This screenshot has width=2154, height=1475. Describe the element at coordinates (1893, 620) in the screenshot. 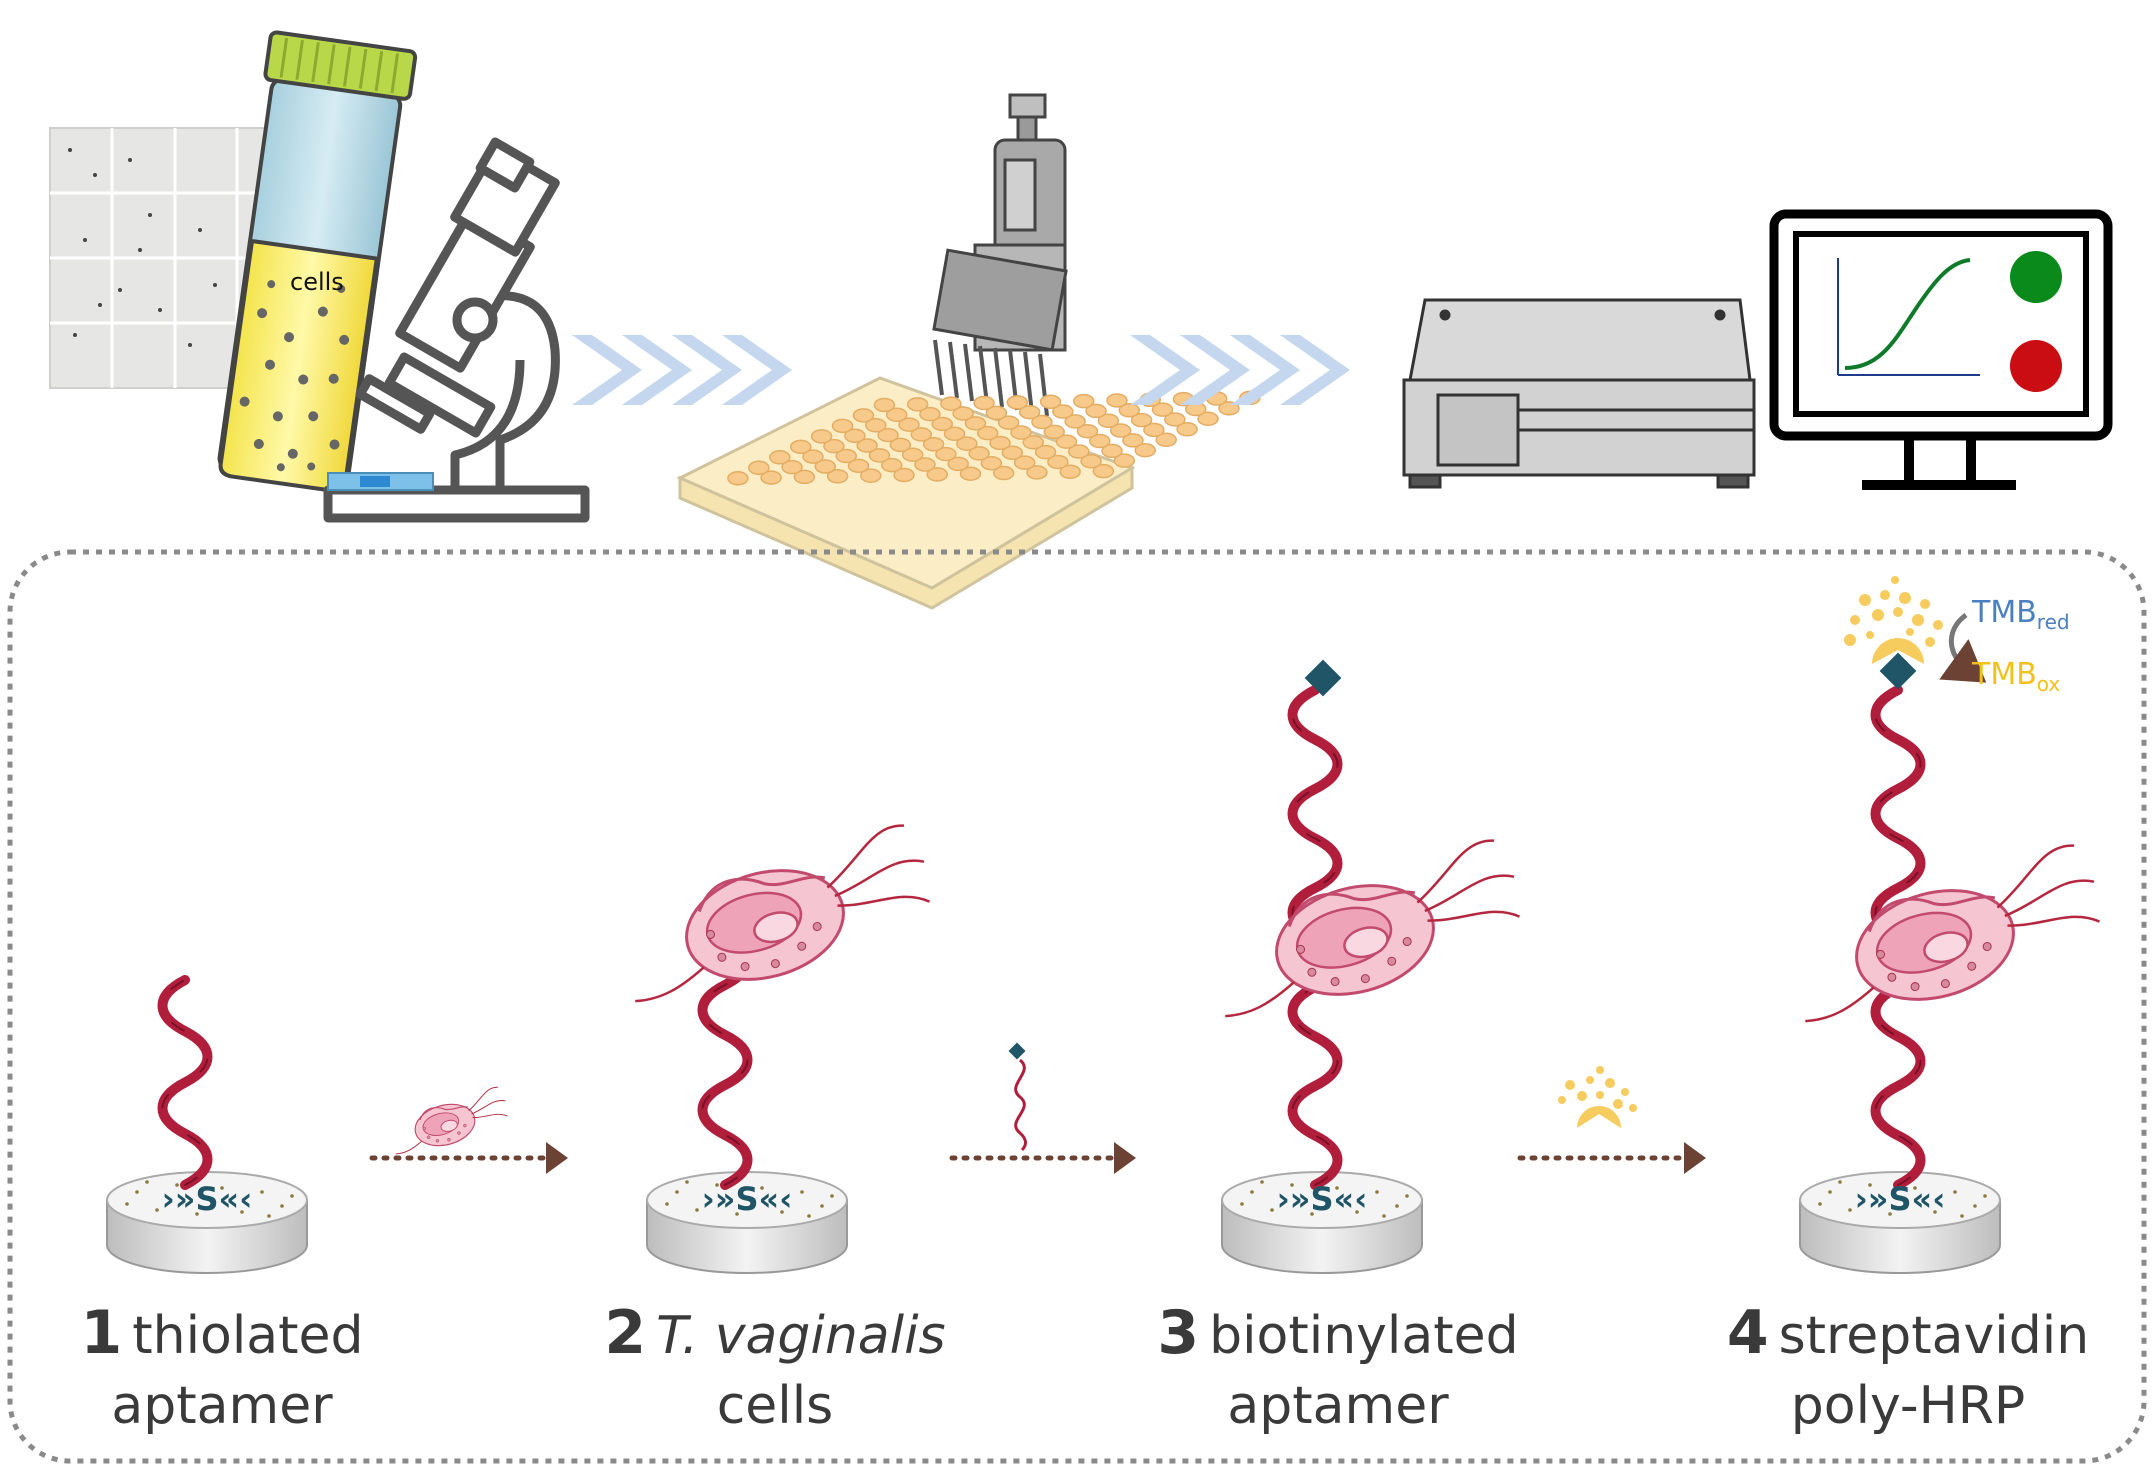

I see `hrp-enzyme-icon` at that location.